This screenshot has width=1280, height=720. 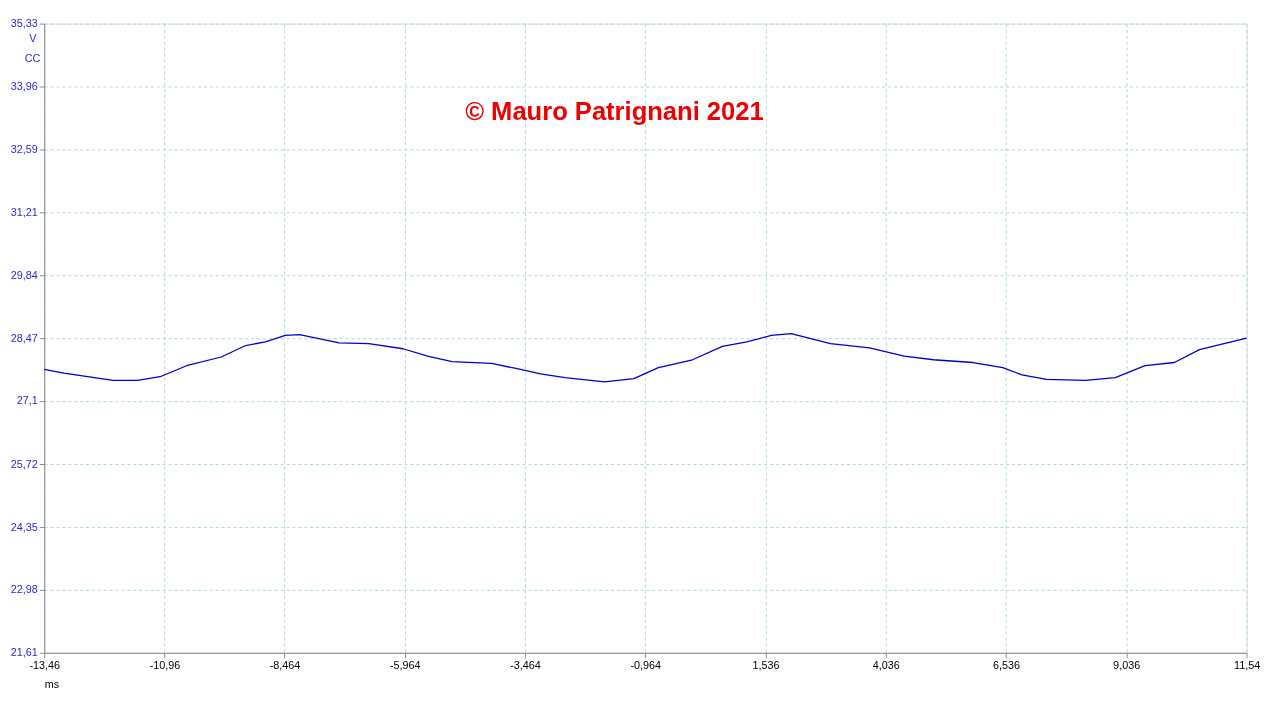 I want to click on y-tick-label: 21,61, so click(x=24, y=652).